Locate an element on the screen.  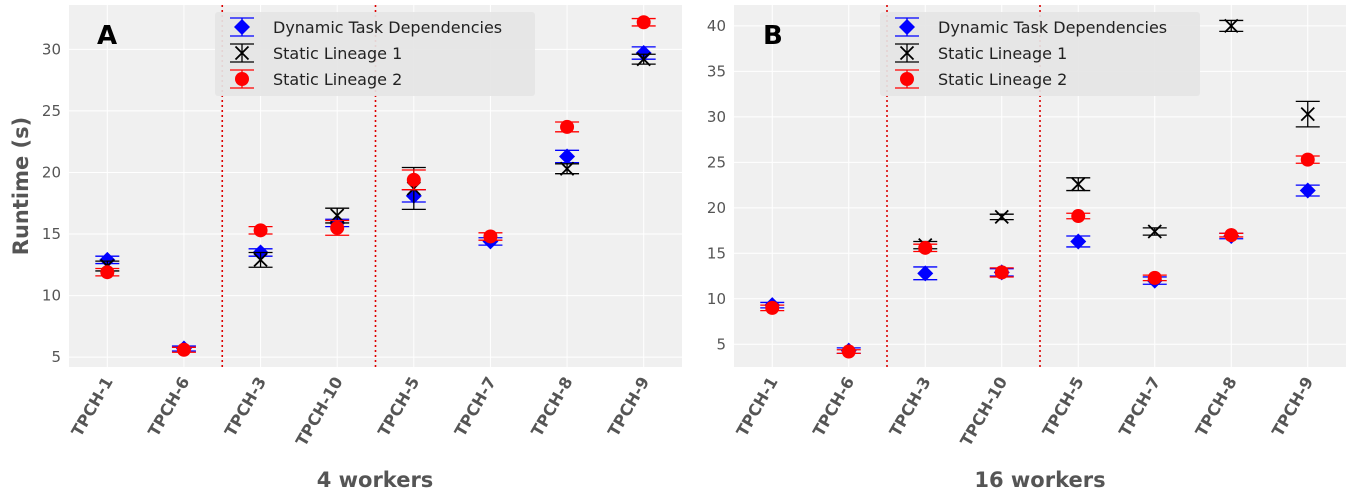
panel-a-y-axis-label: Runtime (s) is located at coordinates (21, 186).